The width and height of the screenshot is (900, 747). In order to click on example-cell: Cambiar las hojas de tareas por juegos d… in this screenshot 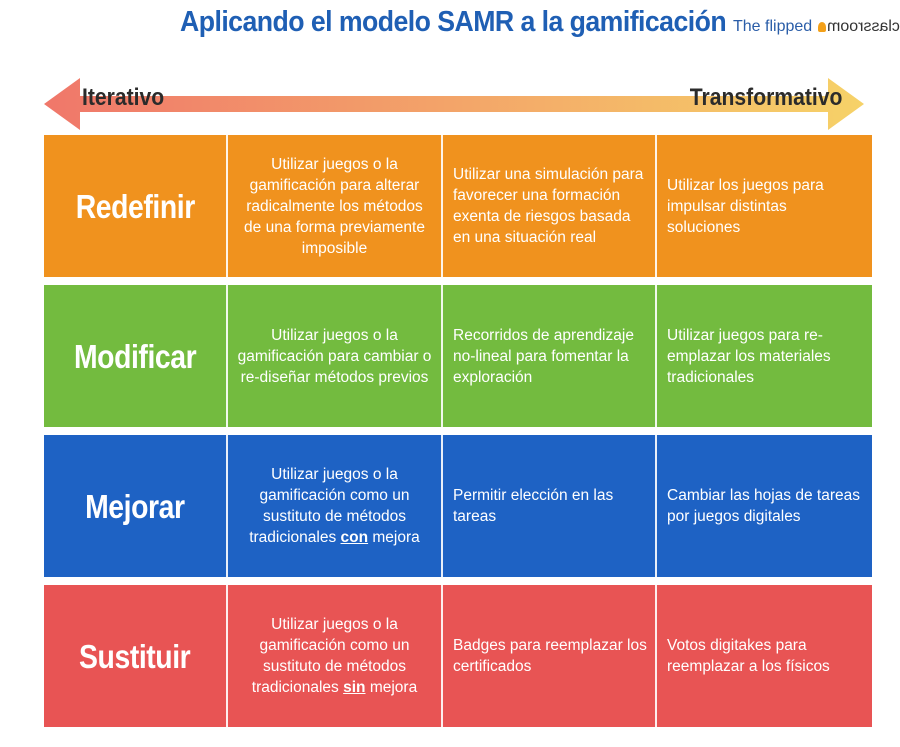, I will do `click(764, 506)`.